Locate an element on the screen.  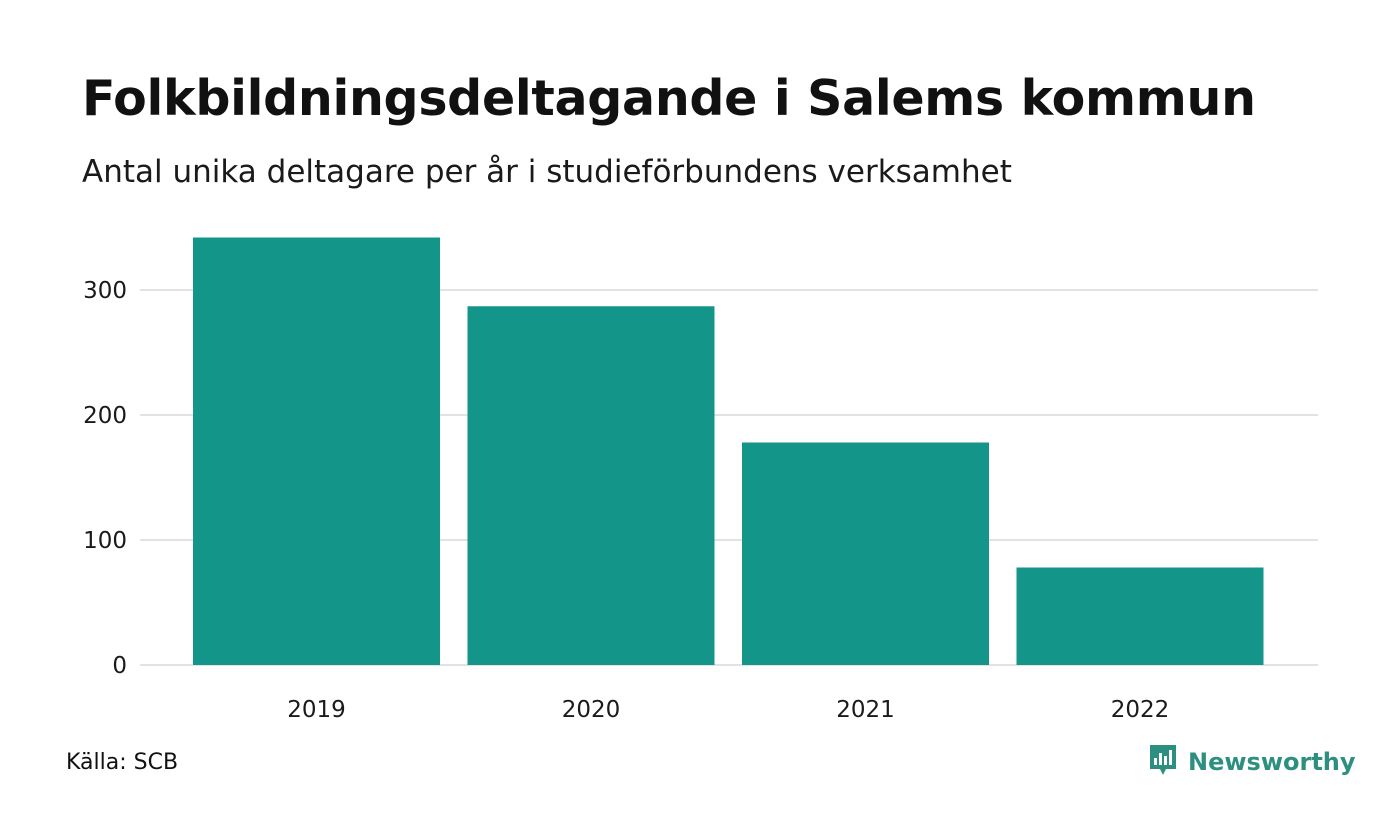
x-tick-labels: 2019 2020 2021 2022 is located at coordinates (728, 710).